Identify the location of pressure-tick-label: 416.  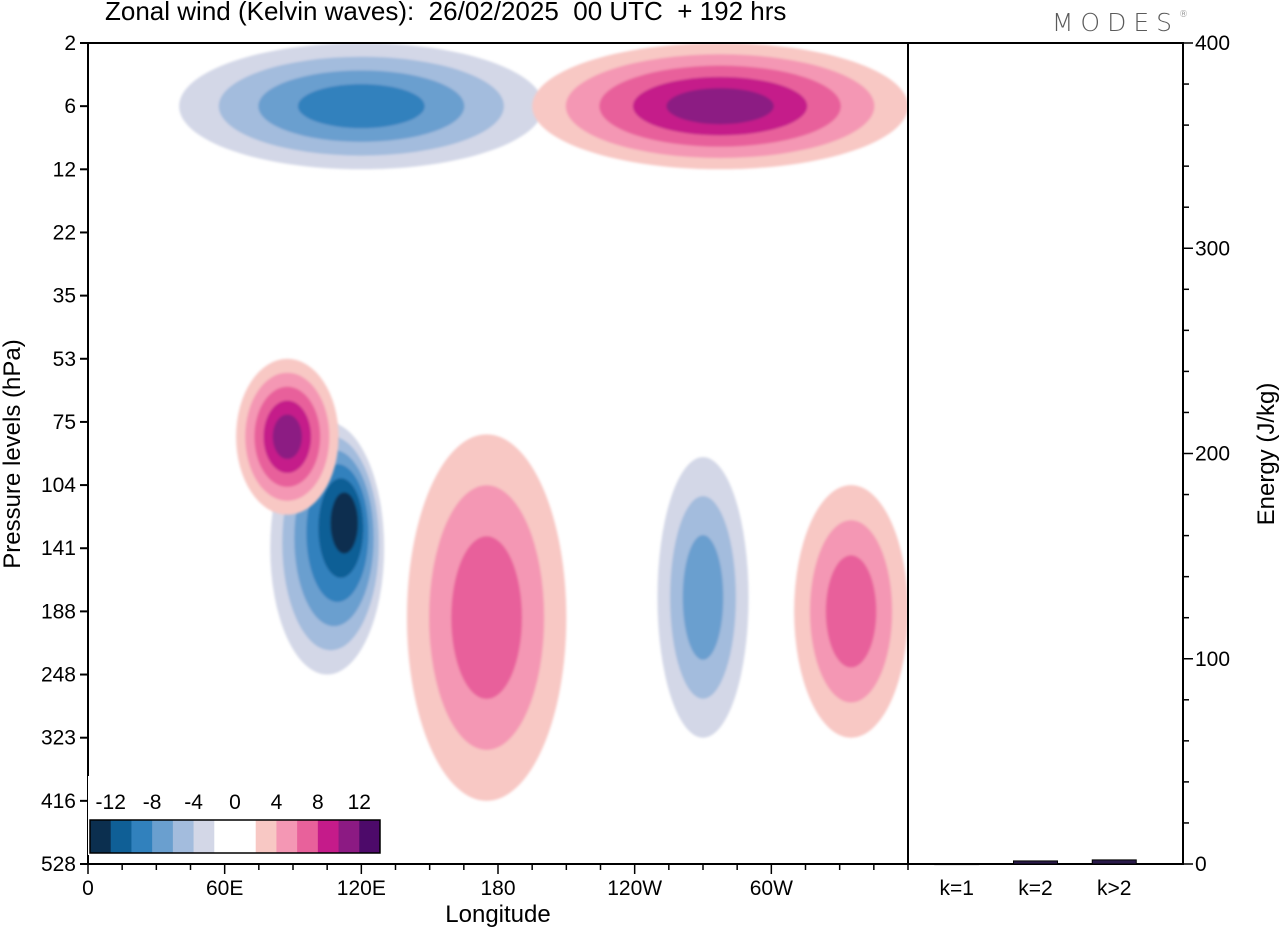
(58, 801).